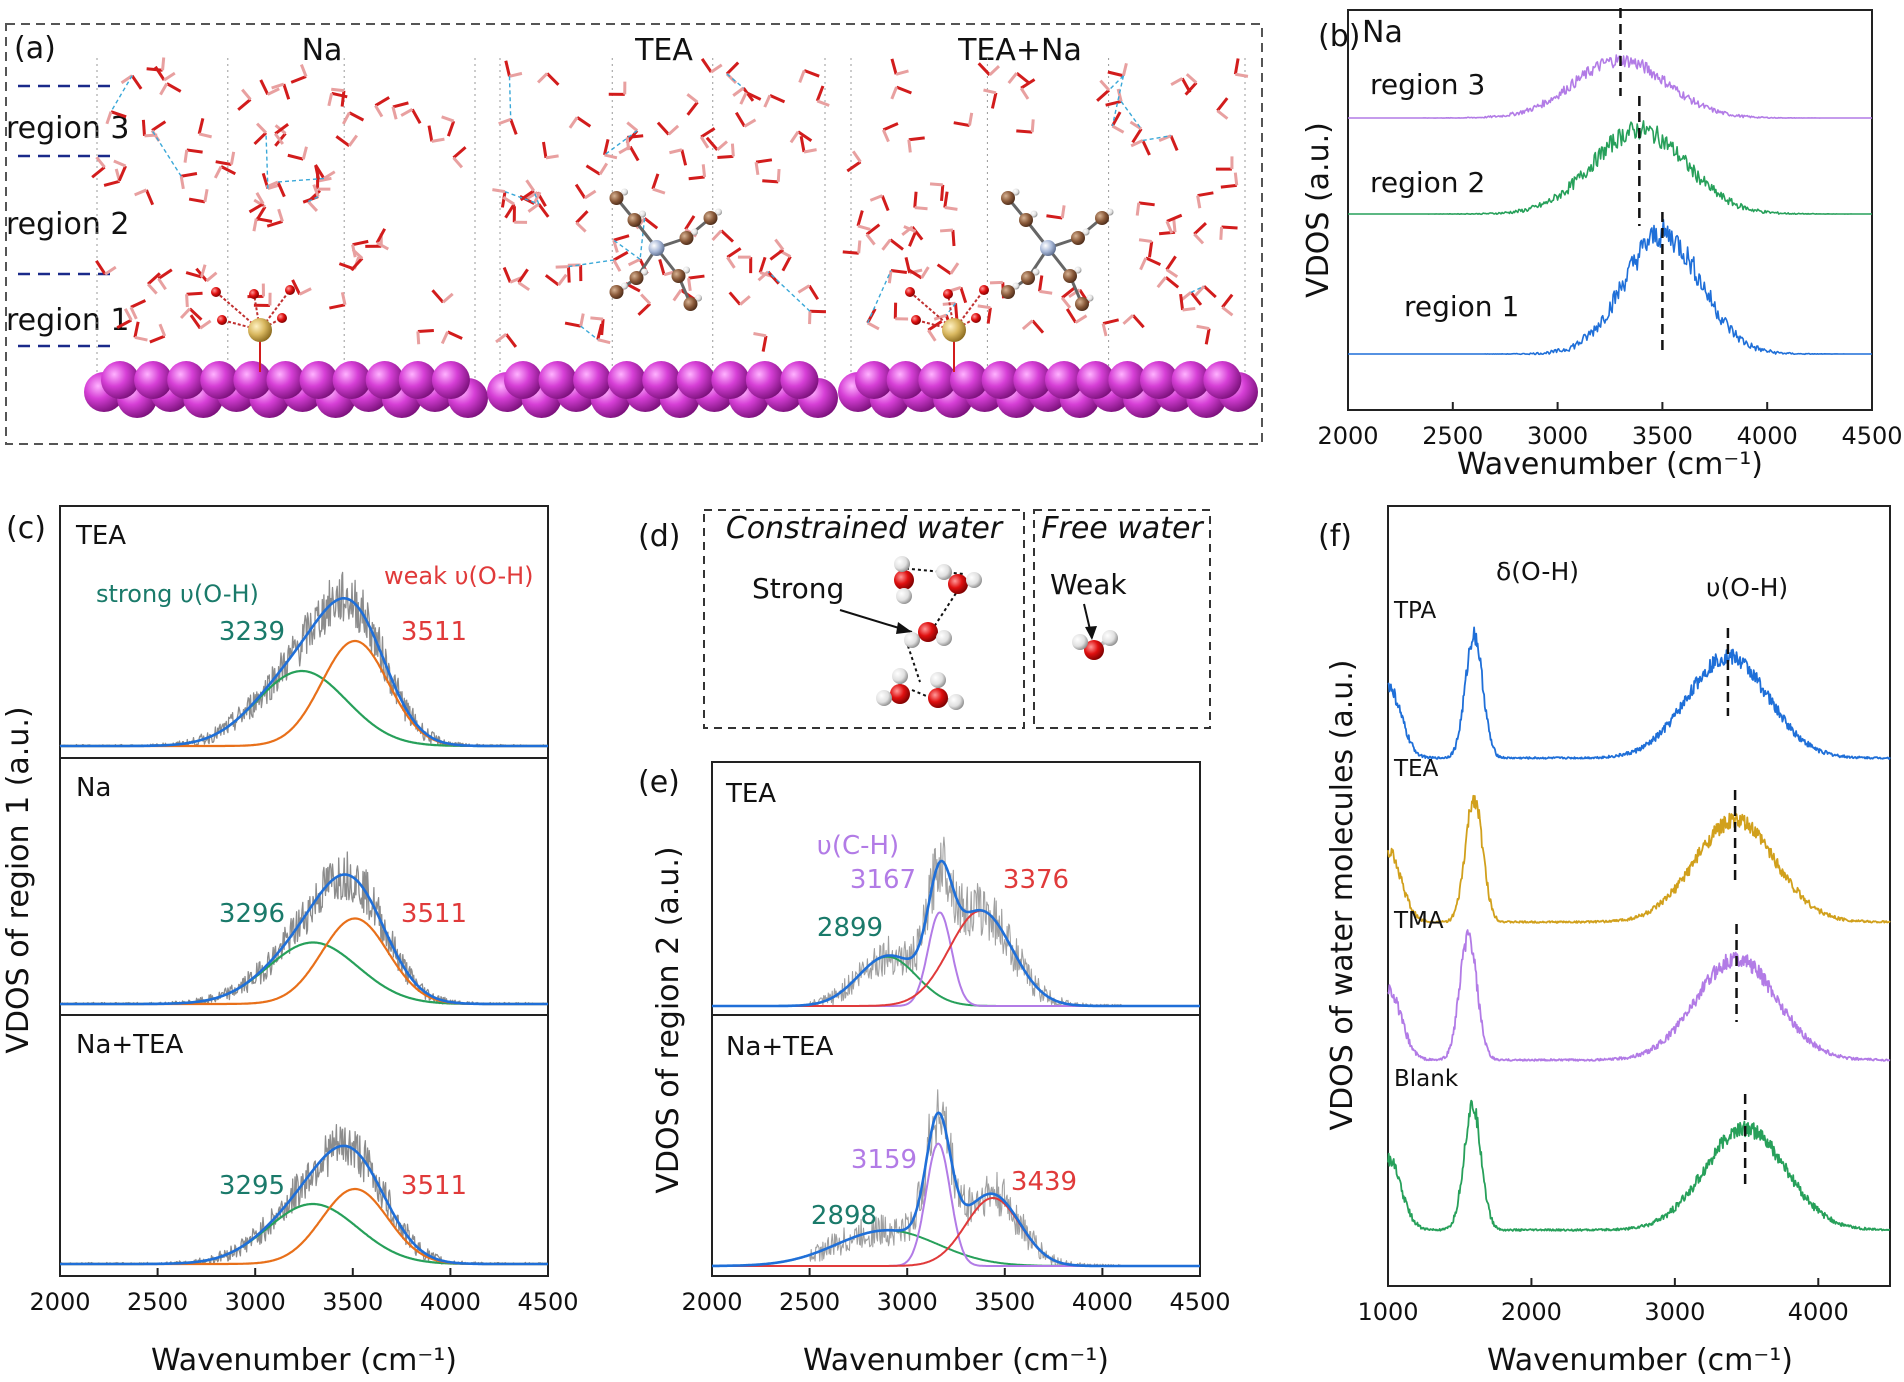 This screenshot has width=1904, height=1382. I want to click on low-component, so click(956, 981).